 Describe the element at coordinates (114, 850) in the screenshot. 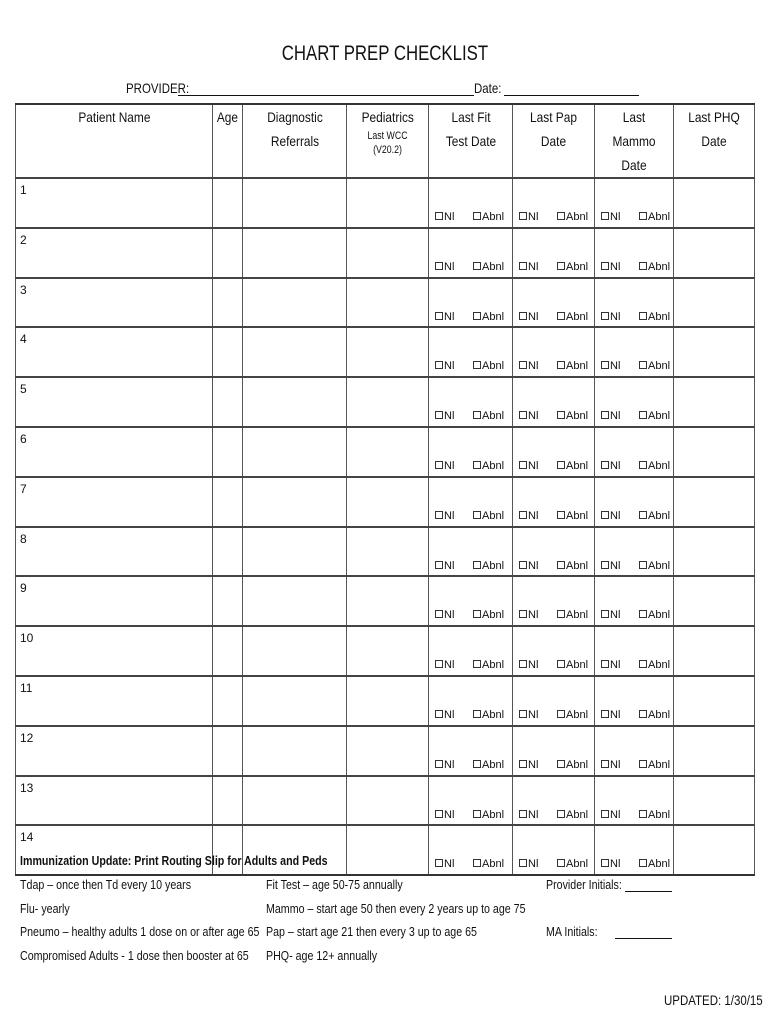

I see `cell-patient-name: 14` at that location.